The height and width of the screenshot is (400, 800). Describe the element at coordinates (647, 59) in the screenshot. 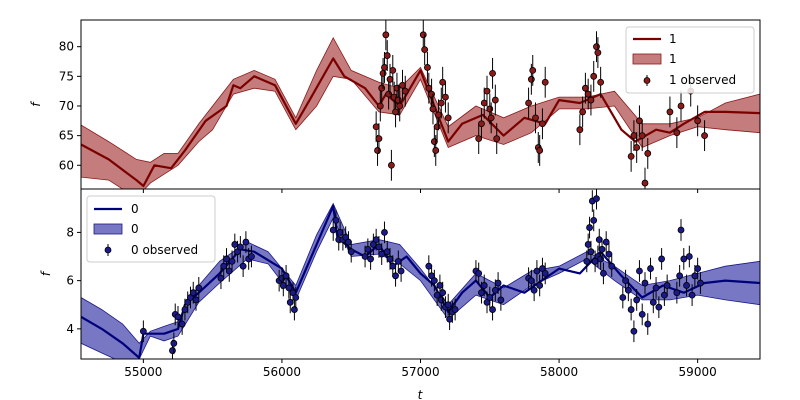

I see `legend-swatch-band-top` at that location.